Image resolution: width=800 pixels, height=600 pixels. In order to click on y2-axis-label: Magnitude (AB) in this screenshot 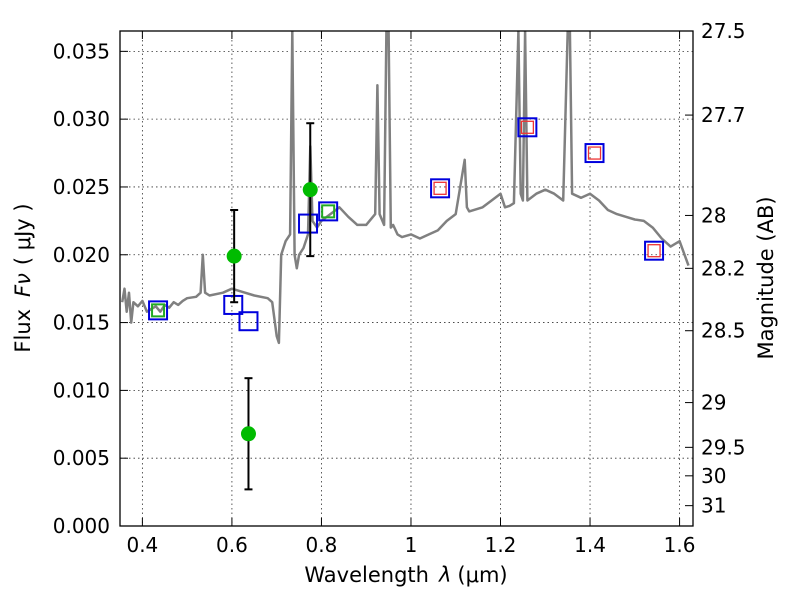, I will do `click(766, 277)`.